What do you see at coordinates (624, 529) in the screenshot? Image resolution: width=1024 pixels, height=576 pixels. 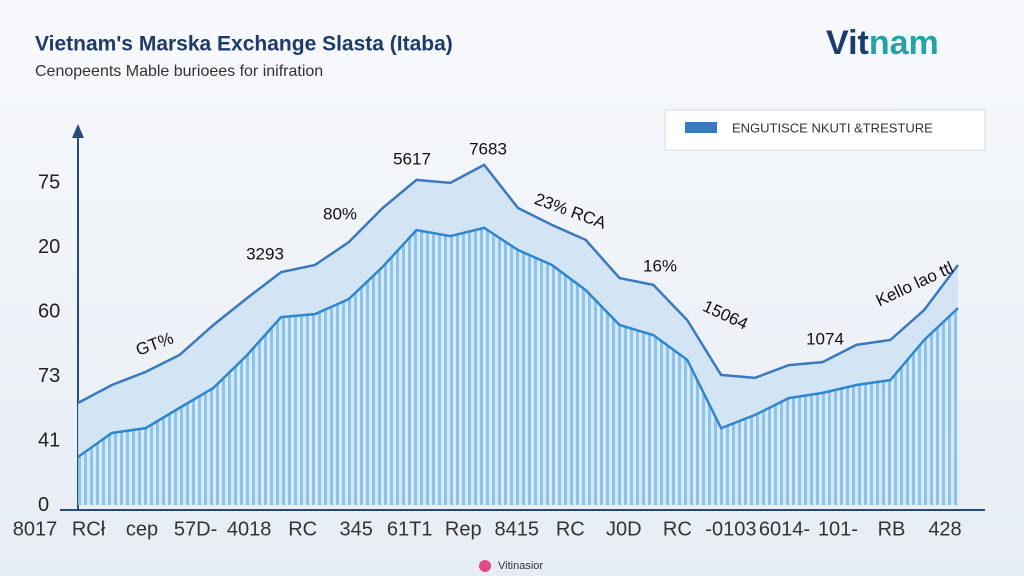 I see `x-tick-label: J0D` at bounding box center [624, 529].